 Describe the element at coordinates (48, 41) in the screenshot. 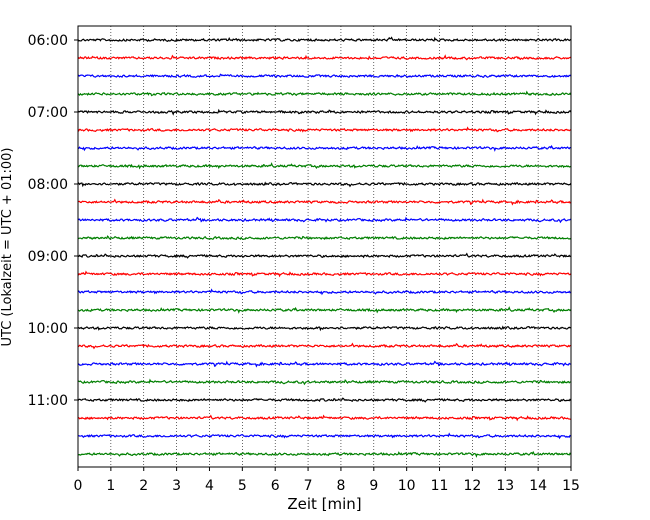

I see `y-tick-label: 06:00` at that location.